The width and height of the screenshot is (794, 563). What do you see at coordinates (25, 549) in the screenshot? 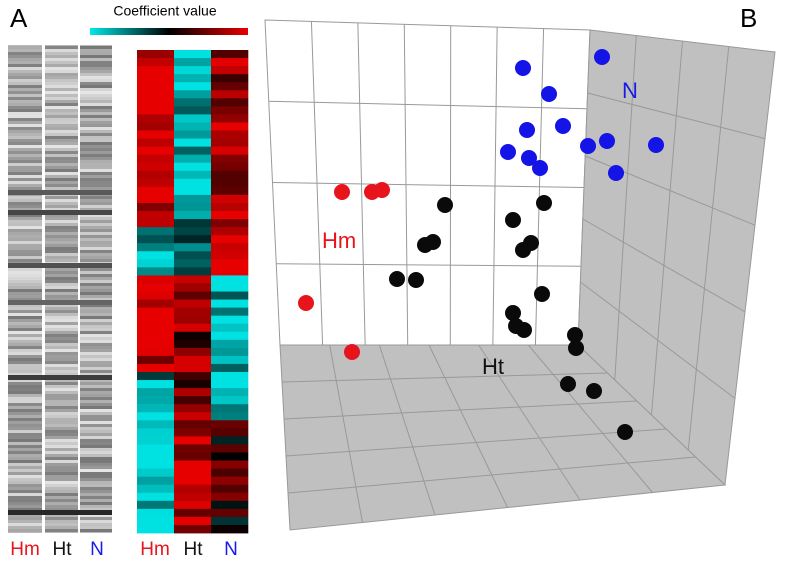
I see `lane-label: Hm` at bounding box center [25, 549].